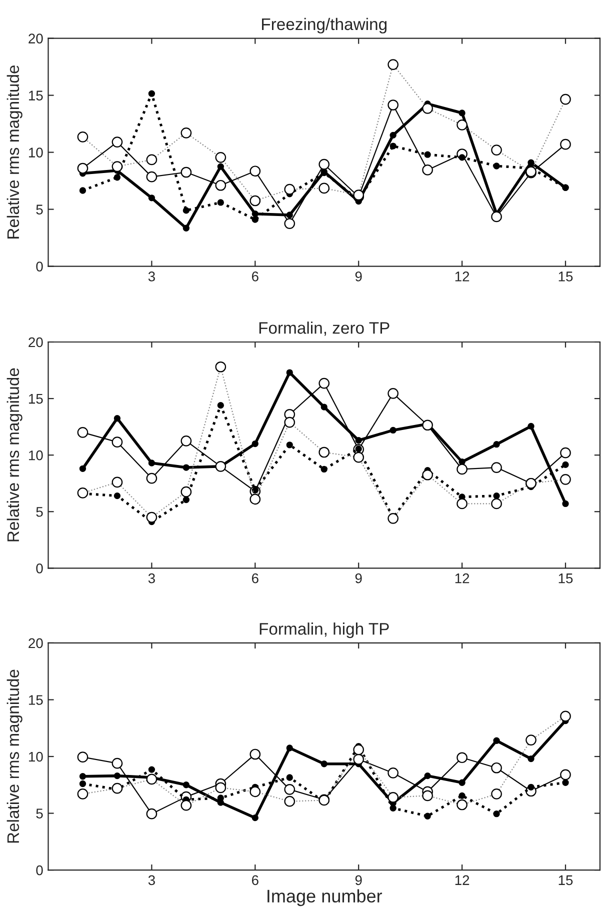 Image resolution: width=603 pixels, height=912 pixels. What do you see at coordinates (324, 329) in the screenshot?
I see `chart-title: Formalin, zero TP` at bounding box center [324, 329].